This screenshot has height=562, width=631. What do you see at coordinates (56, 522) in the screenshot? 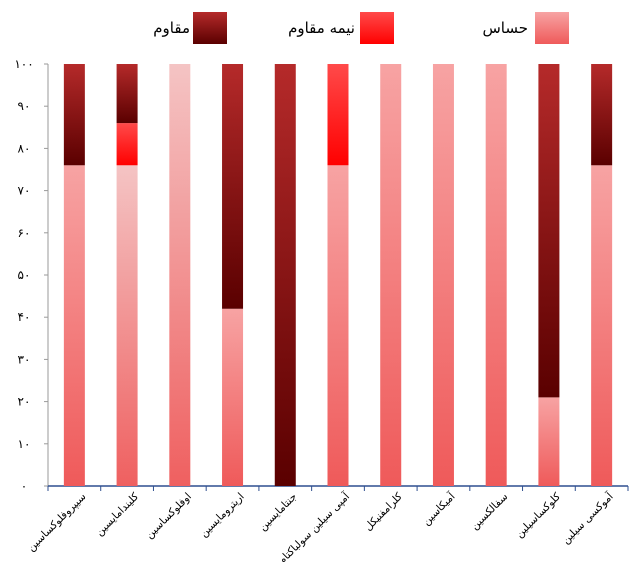
I see `x-tick-label: سیپروفلوکساسین` at bounding box center [56, 522].